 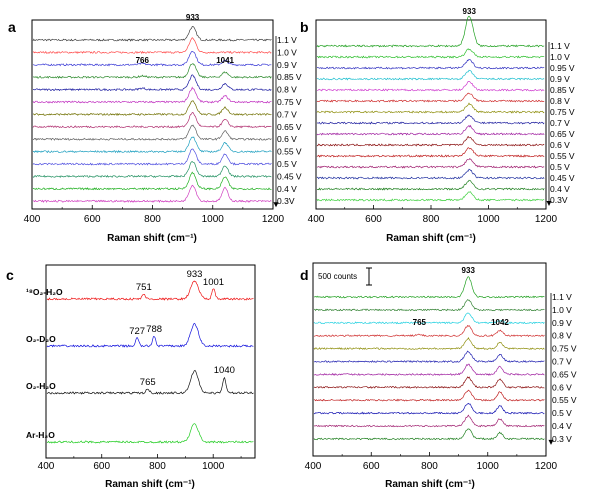 I want to click on series-label-d-1: 1.0 V, so click(x=562, y=310).